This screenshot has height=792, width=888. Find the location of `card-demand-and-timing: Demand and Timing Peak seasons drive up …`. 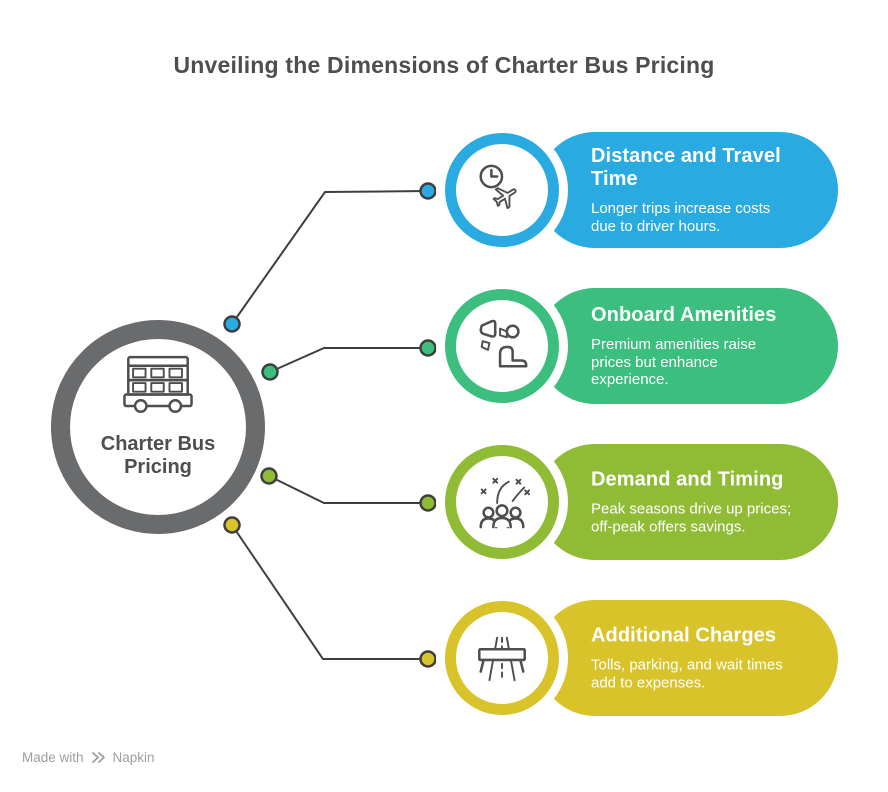

card-demand-and-timing: Demand and Timing Peak seasons drive up … is located at coordinates (641, 502).